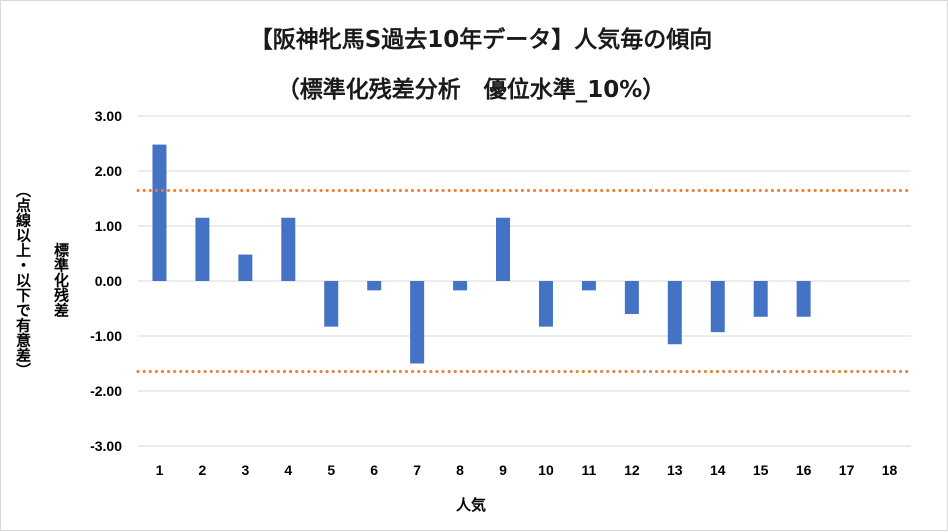  Describe the element at coordinates (203, 470) in the screenshot. I see `x-tick-label: 2` at that location.